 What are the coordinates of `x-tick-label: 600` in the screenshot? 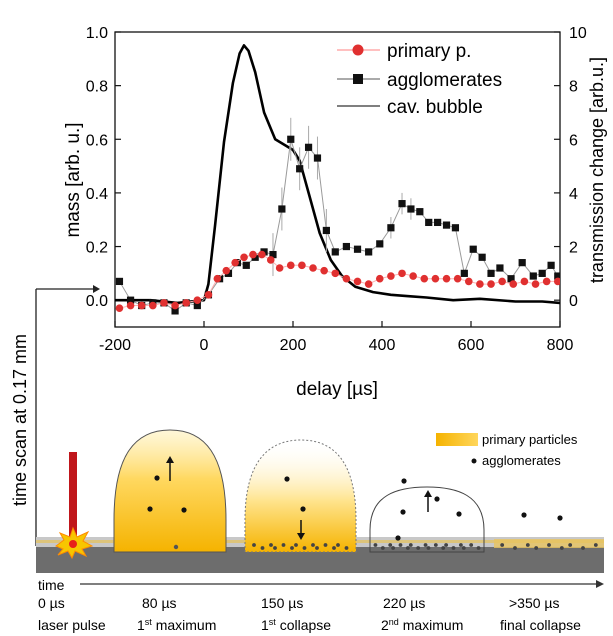 It's located at (471, 345).